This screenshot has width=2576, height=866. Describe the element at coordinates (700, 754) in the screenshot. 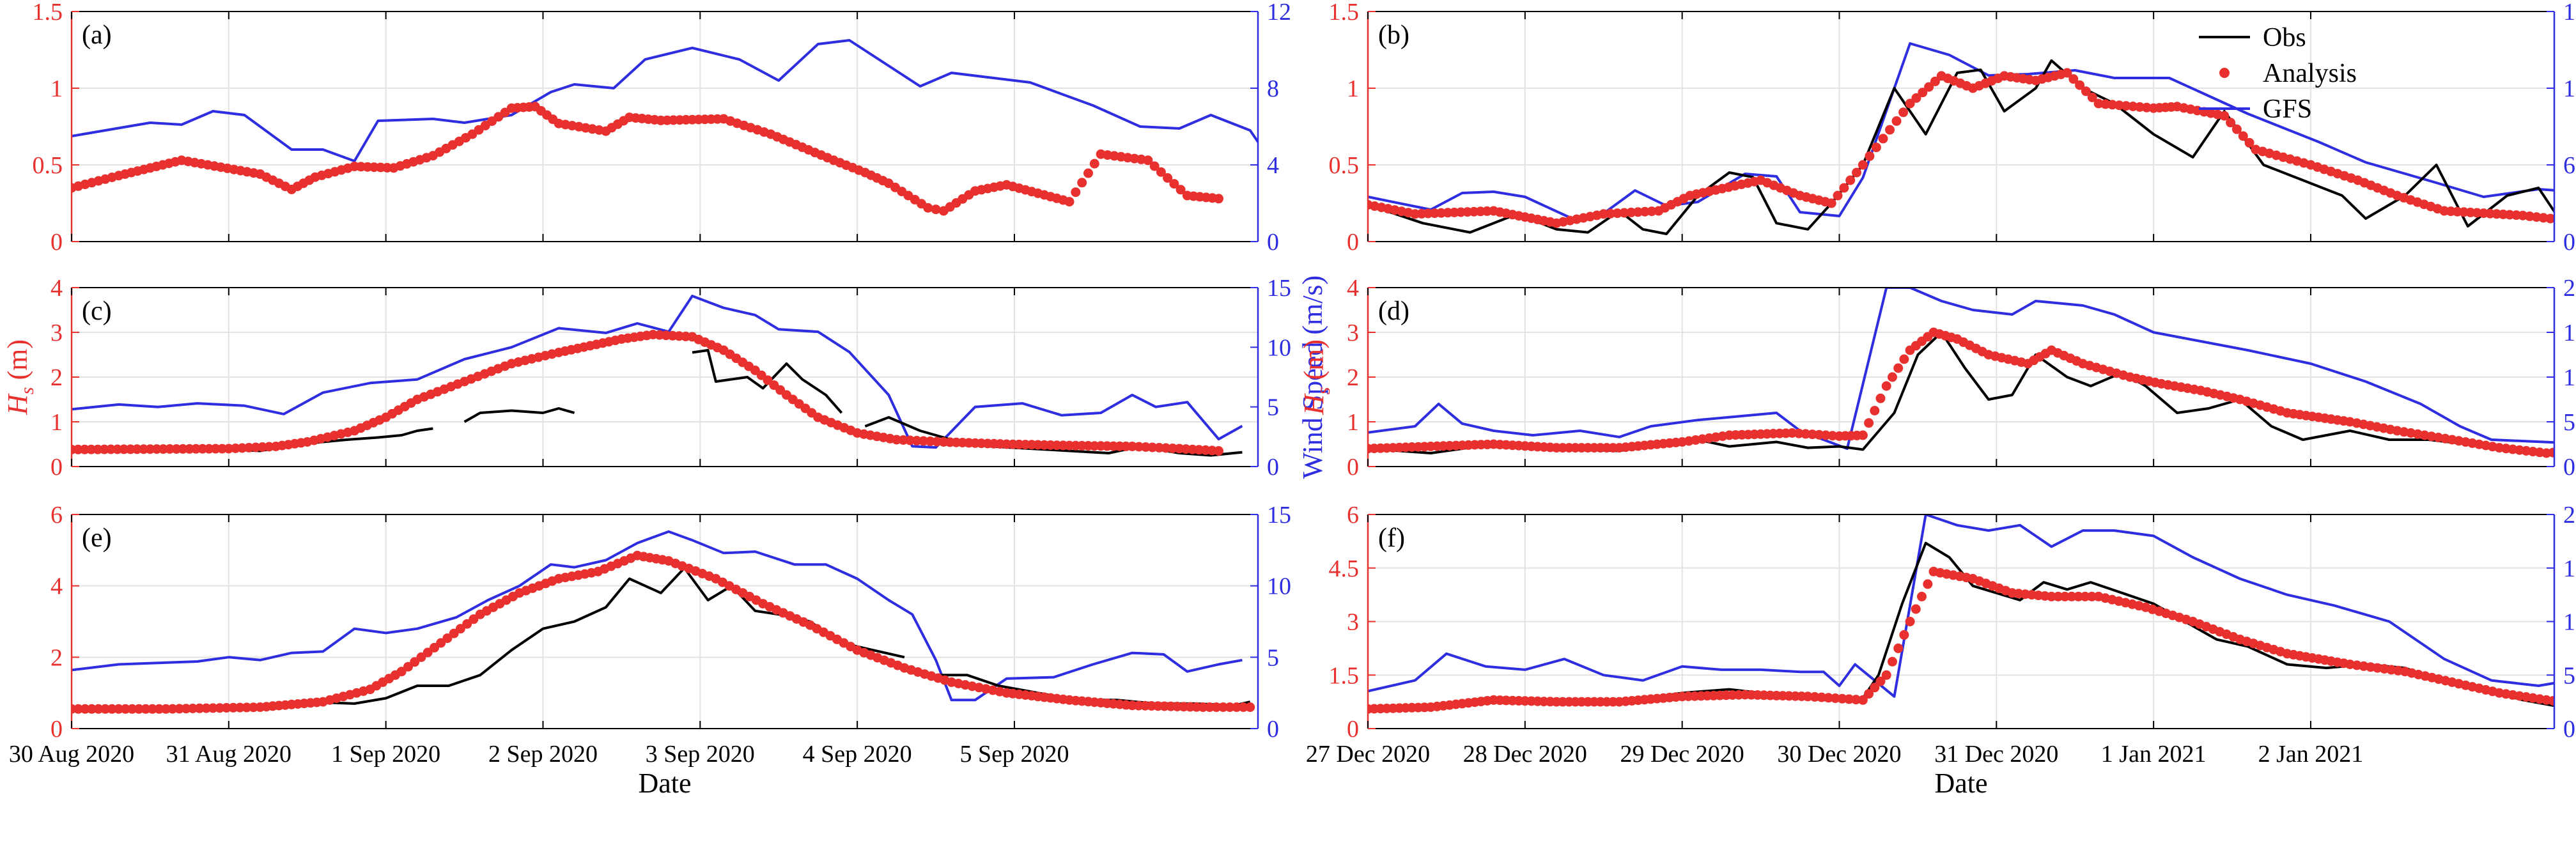

I see `x-tick-label: 3 Sep 2020` at that location.